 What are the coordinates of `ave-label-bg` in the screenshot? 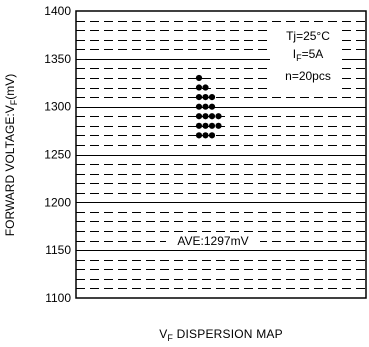 It's located at (213, 241).